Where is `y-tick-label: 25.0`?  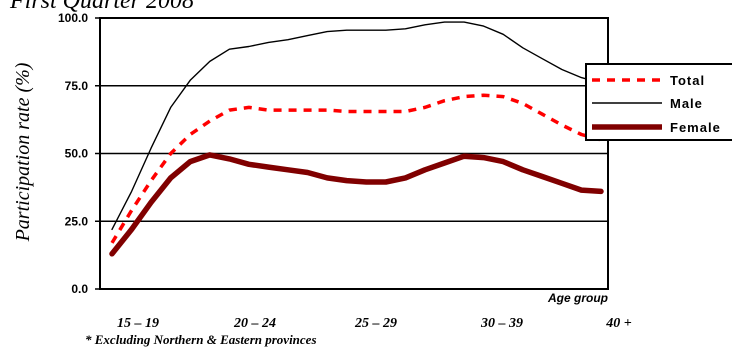 y-tick-label: 25.0 is located at coordinates (77, 221).